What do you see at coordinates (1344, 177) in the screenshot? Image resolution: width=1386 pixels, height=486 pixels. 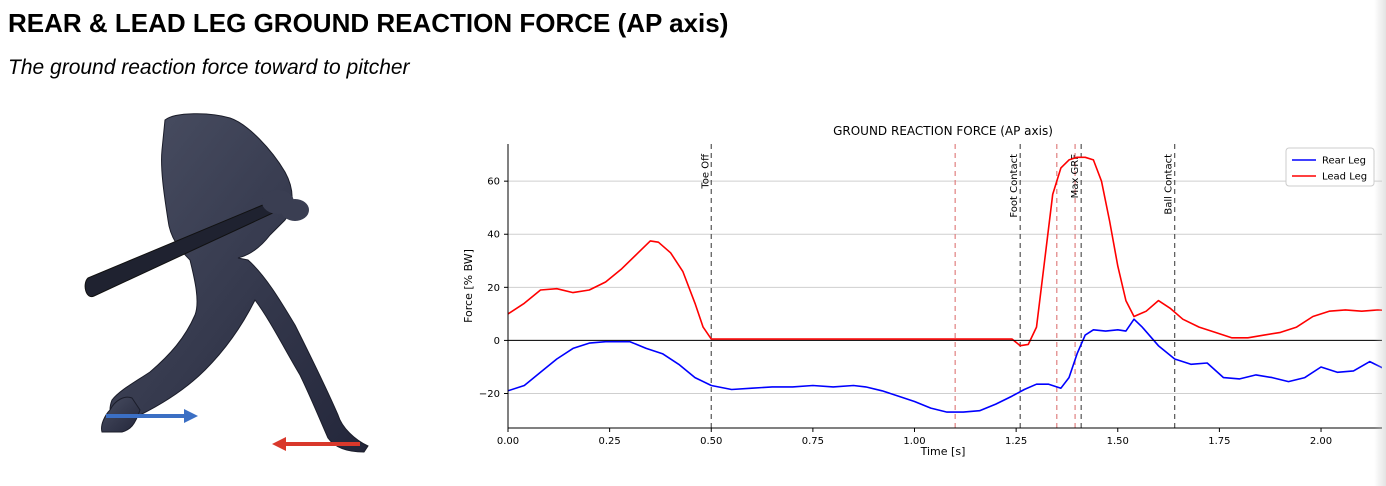 I see `legend-label: Lead Leg` at bounding box center [1344, 177].